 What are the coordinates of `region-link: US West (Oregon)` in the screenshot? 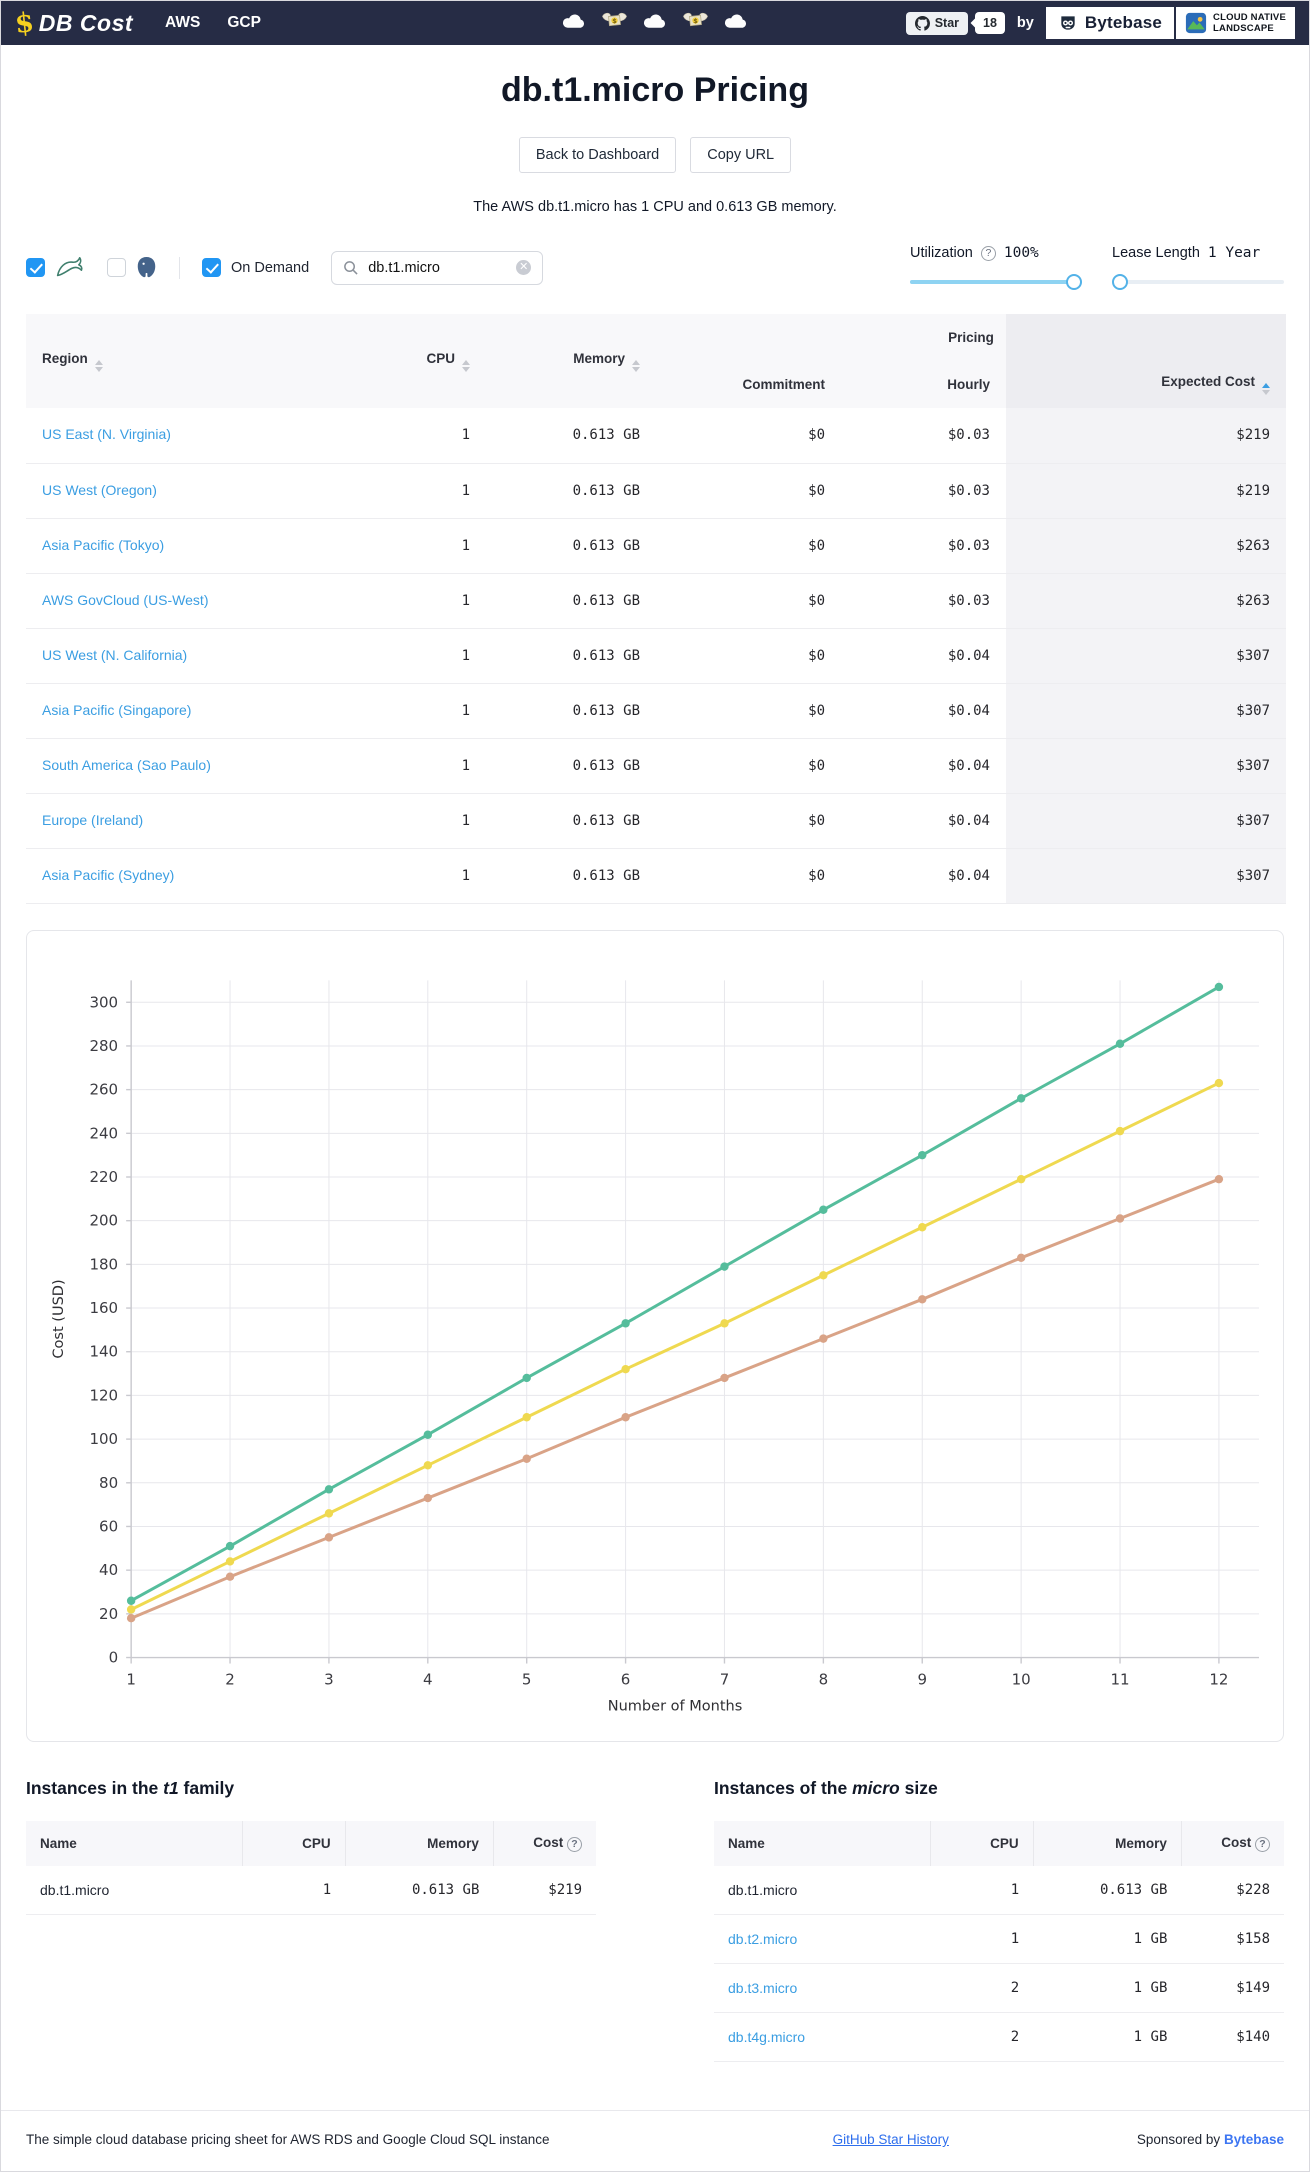 It's located at (99, 489).